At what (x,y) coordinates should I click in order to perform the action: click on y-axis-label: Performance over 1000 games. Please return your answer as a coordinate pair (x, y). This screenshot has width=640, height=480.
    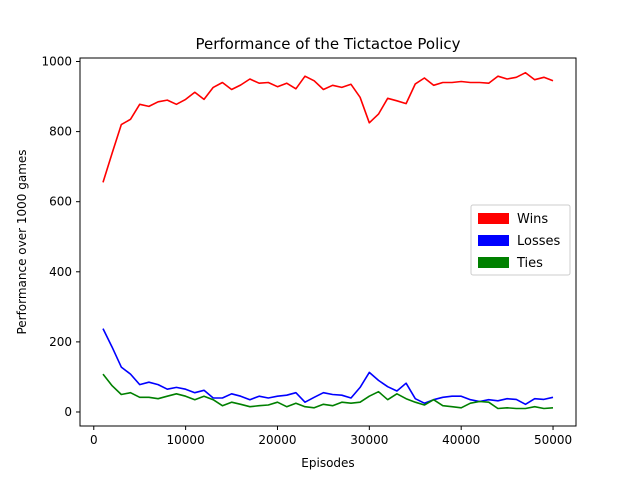
    Looking at the image, I should click on (22, 241).